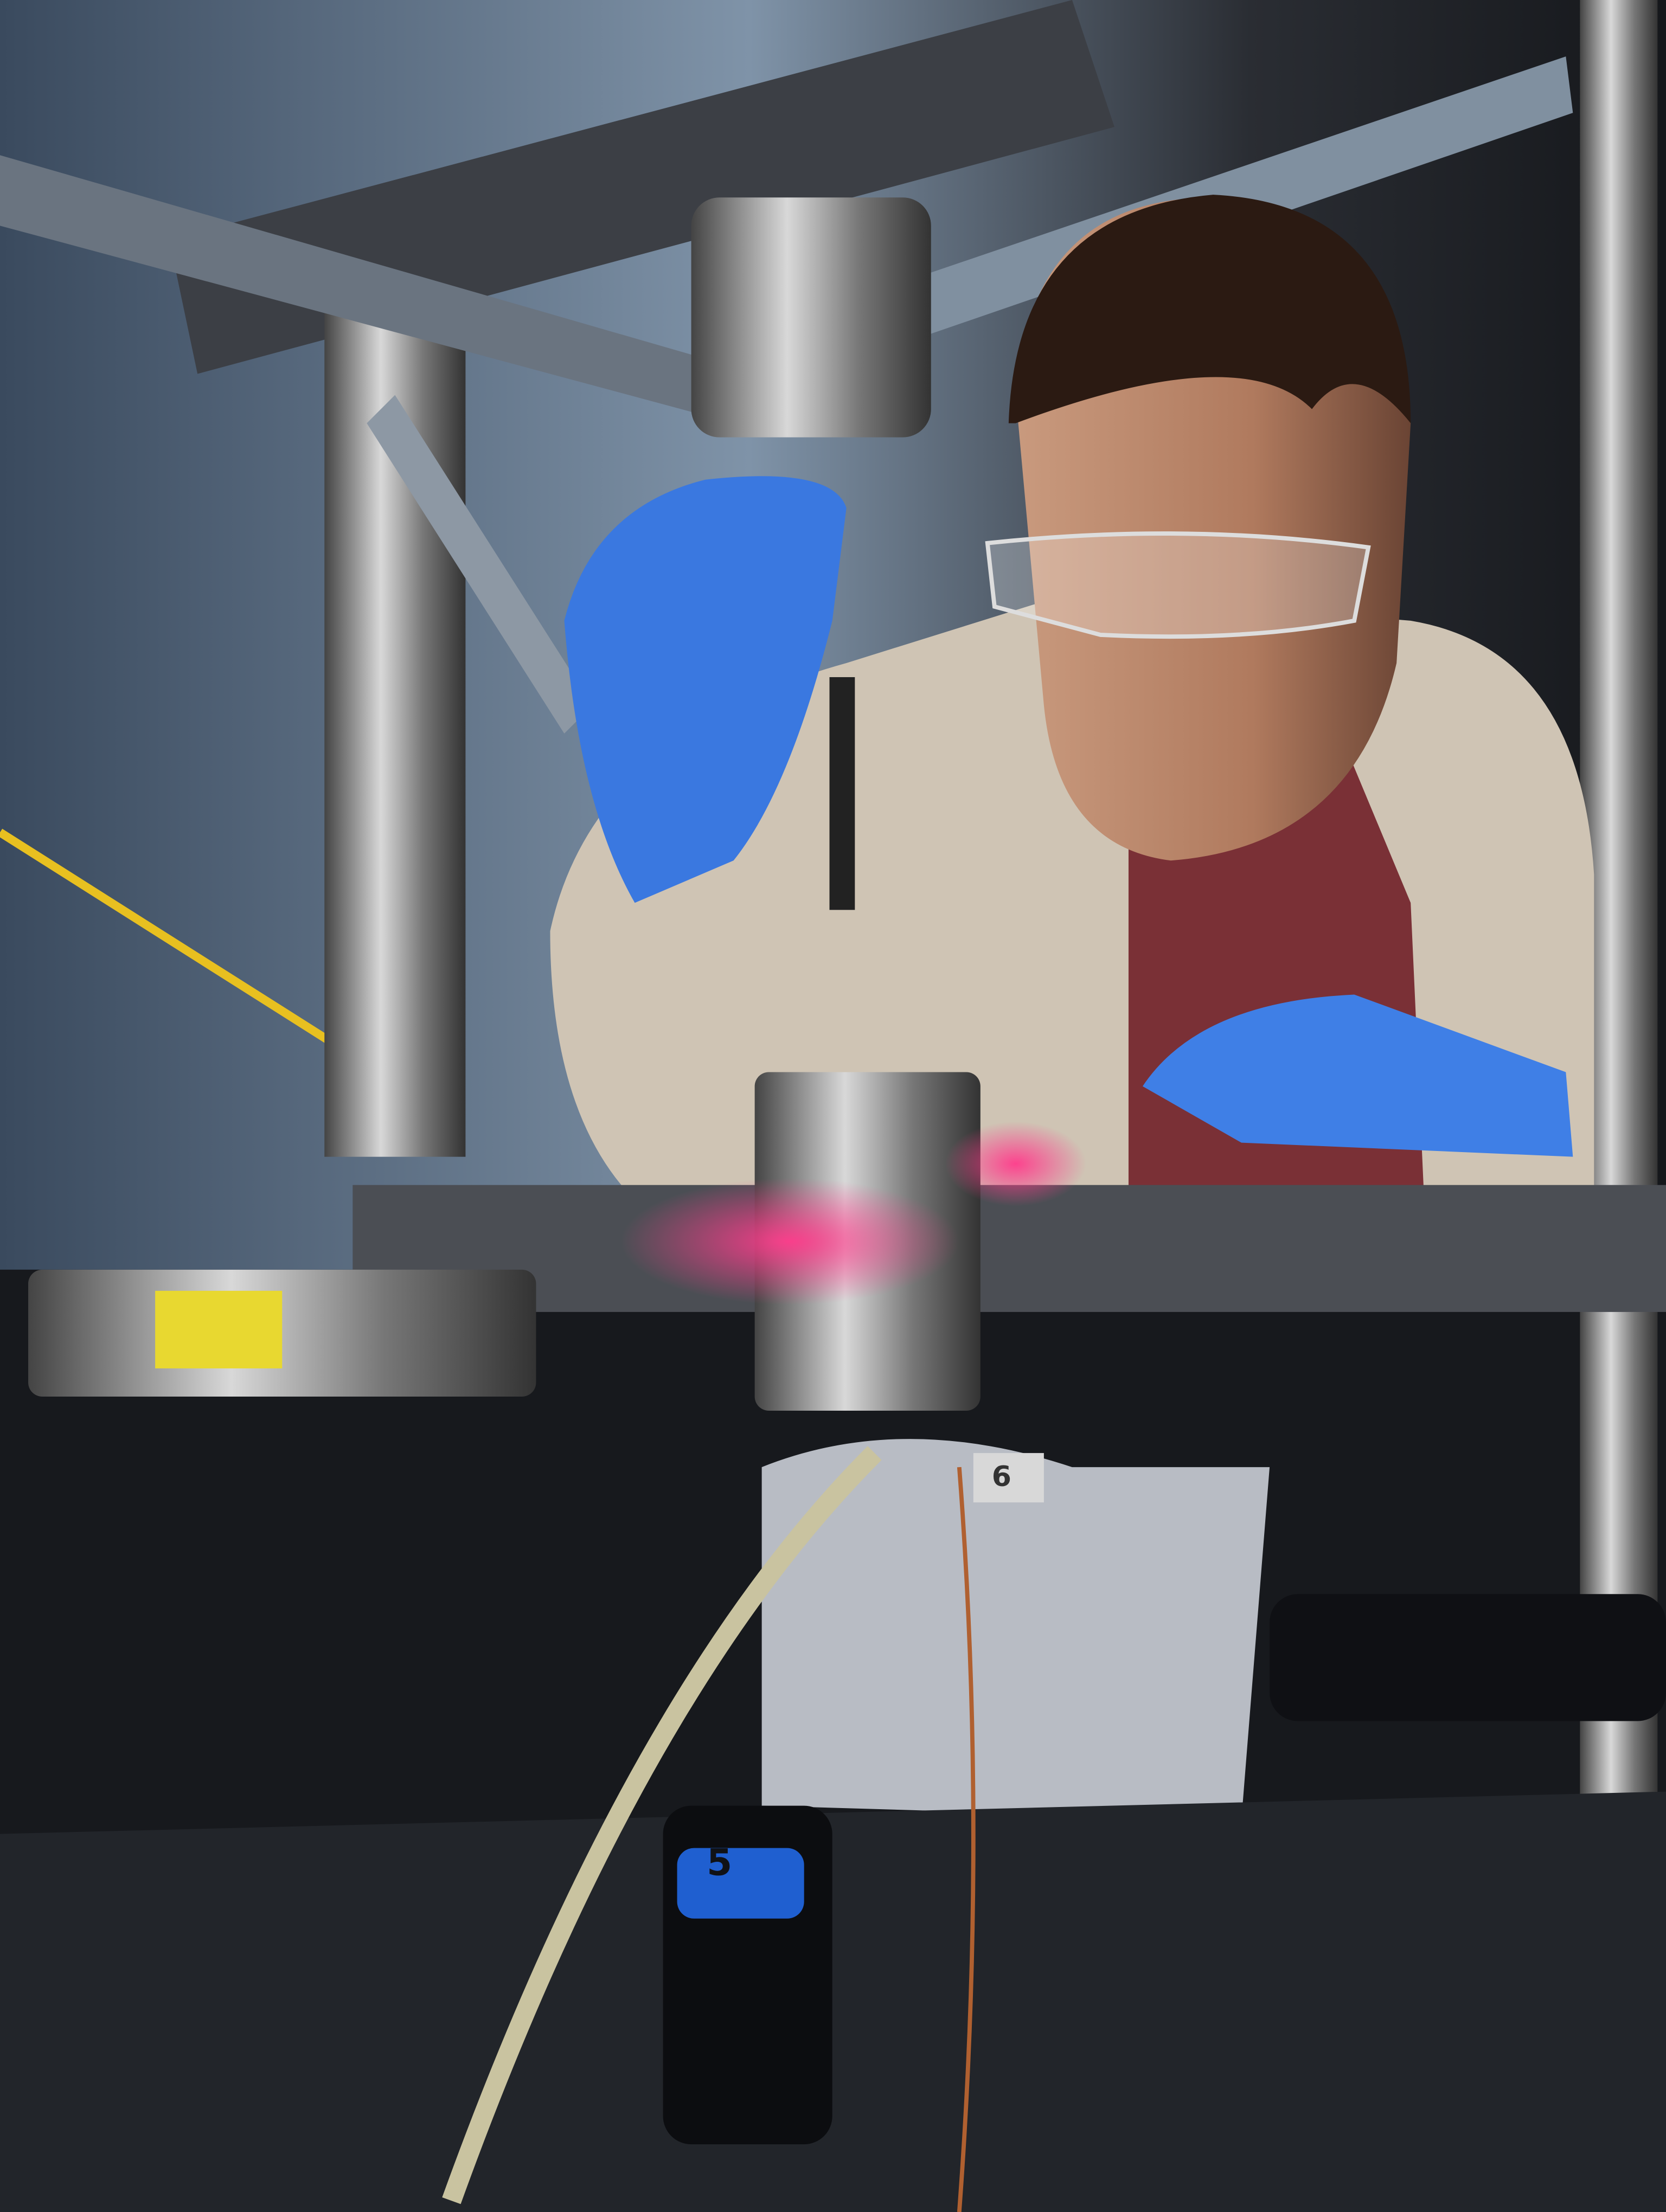 This screenshot has width=1666, height=2212. Describe the element at coordinates (719, 1862) in the screenshot. I see `cap-label: 5` at that location.